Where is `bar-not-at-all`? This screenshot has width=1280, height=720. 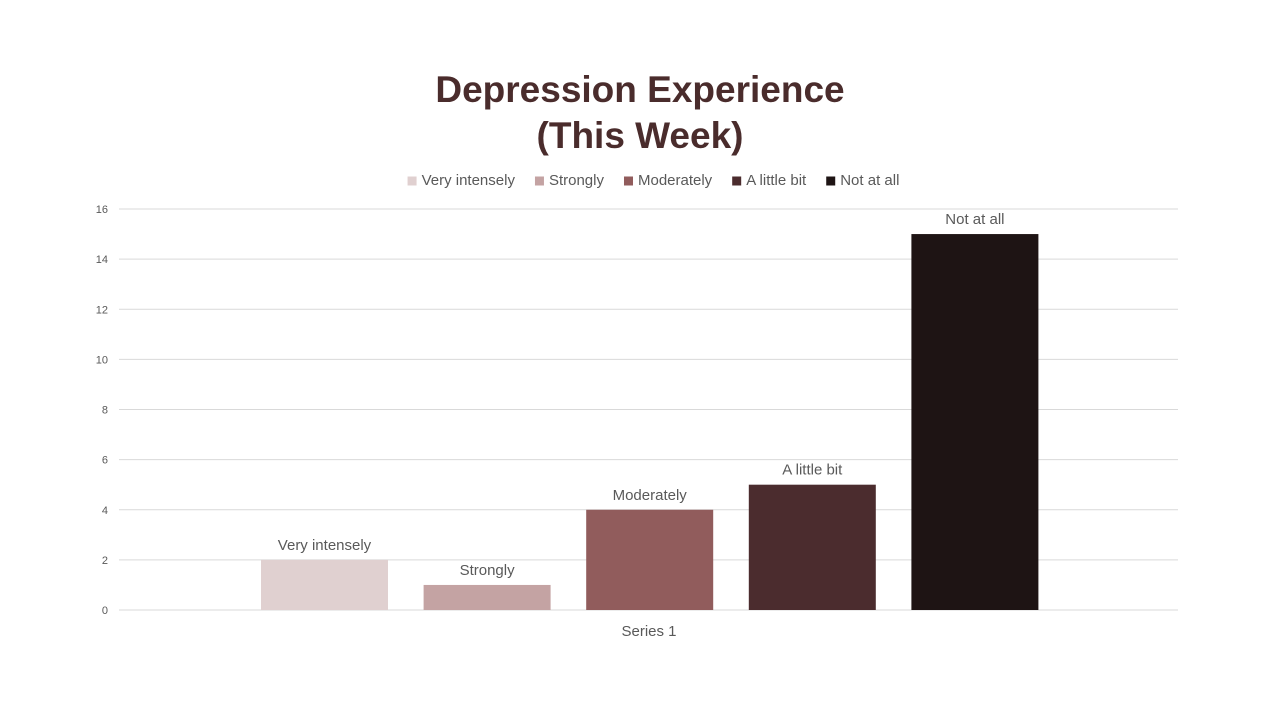
bar-not-at-all is located at coordinates (975, 422).